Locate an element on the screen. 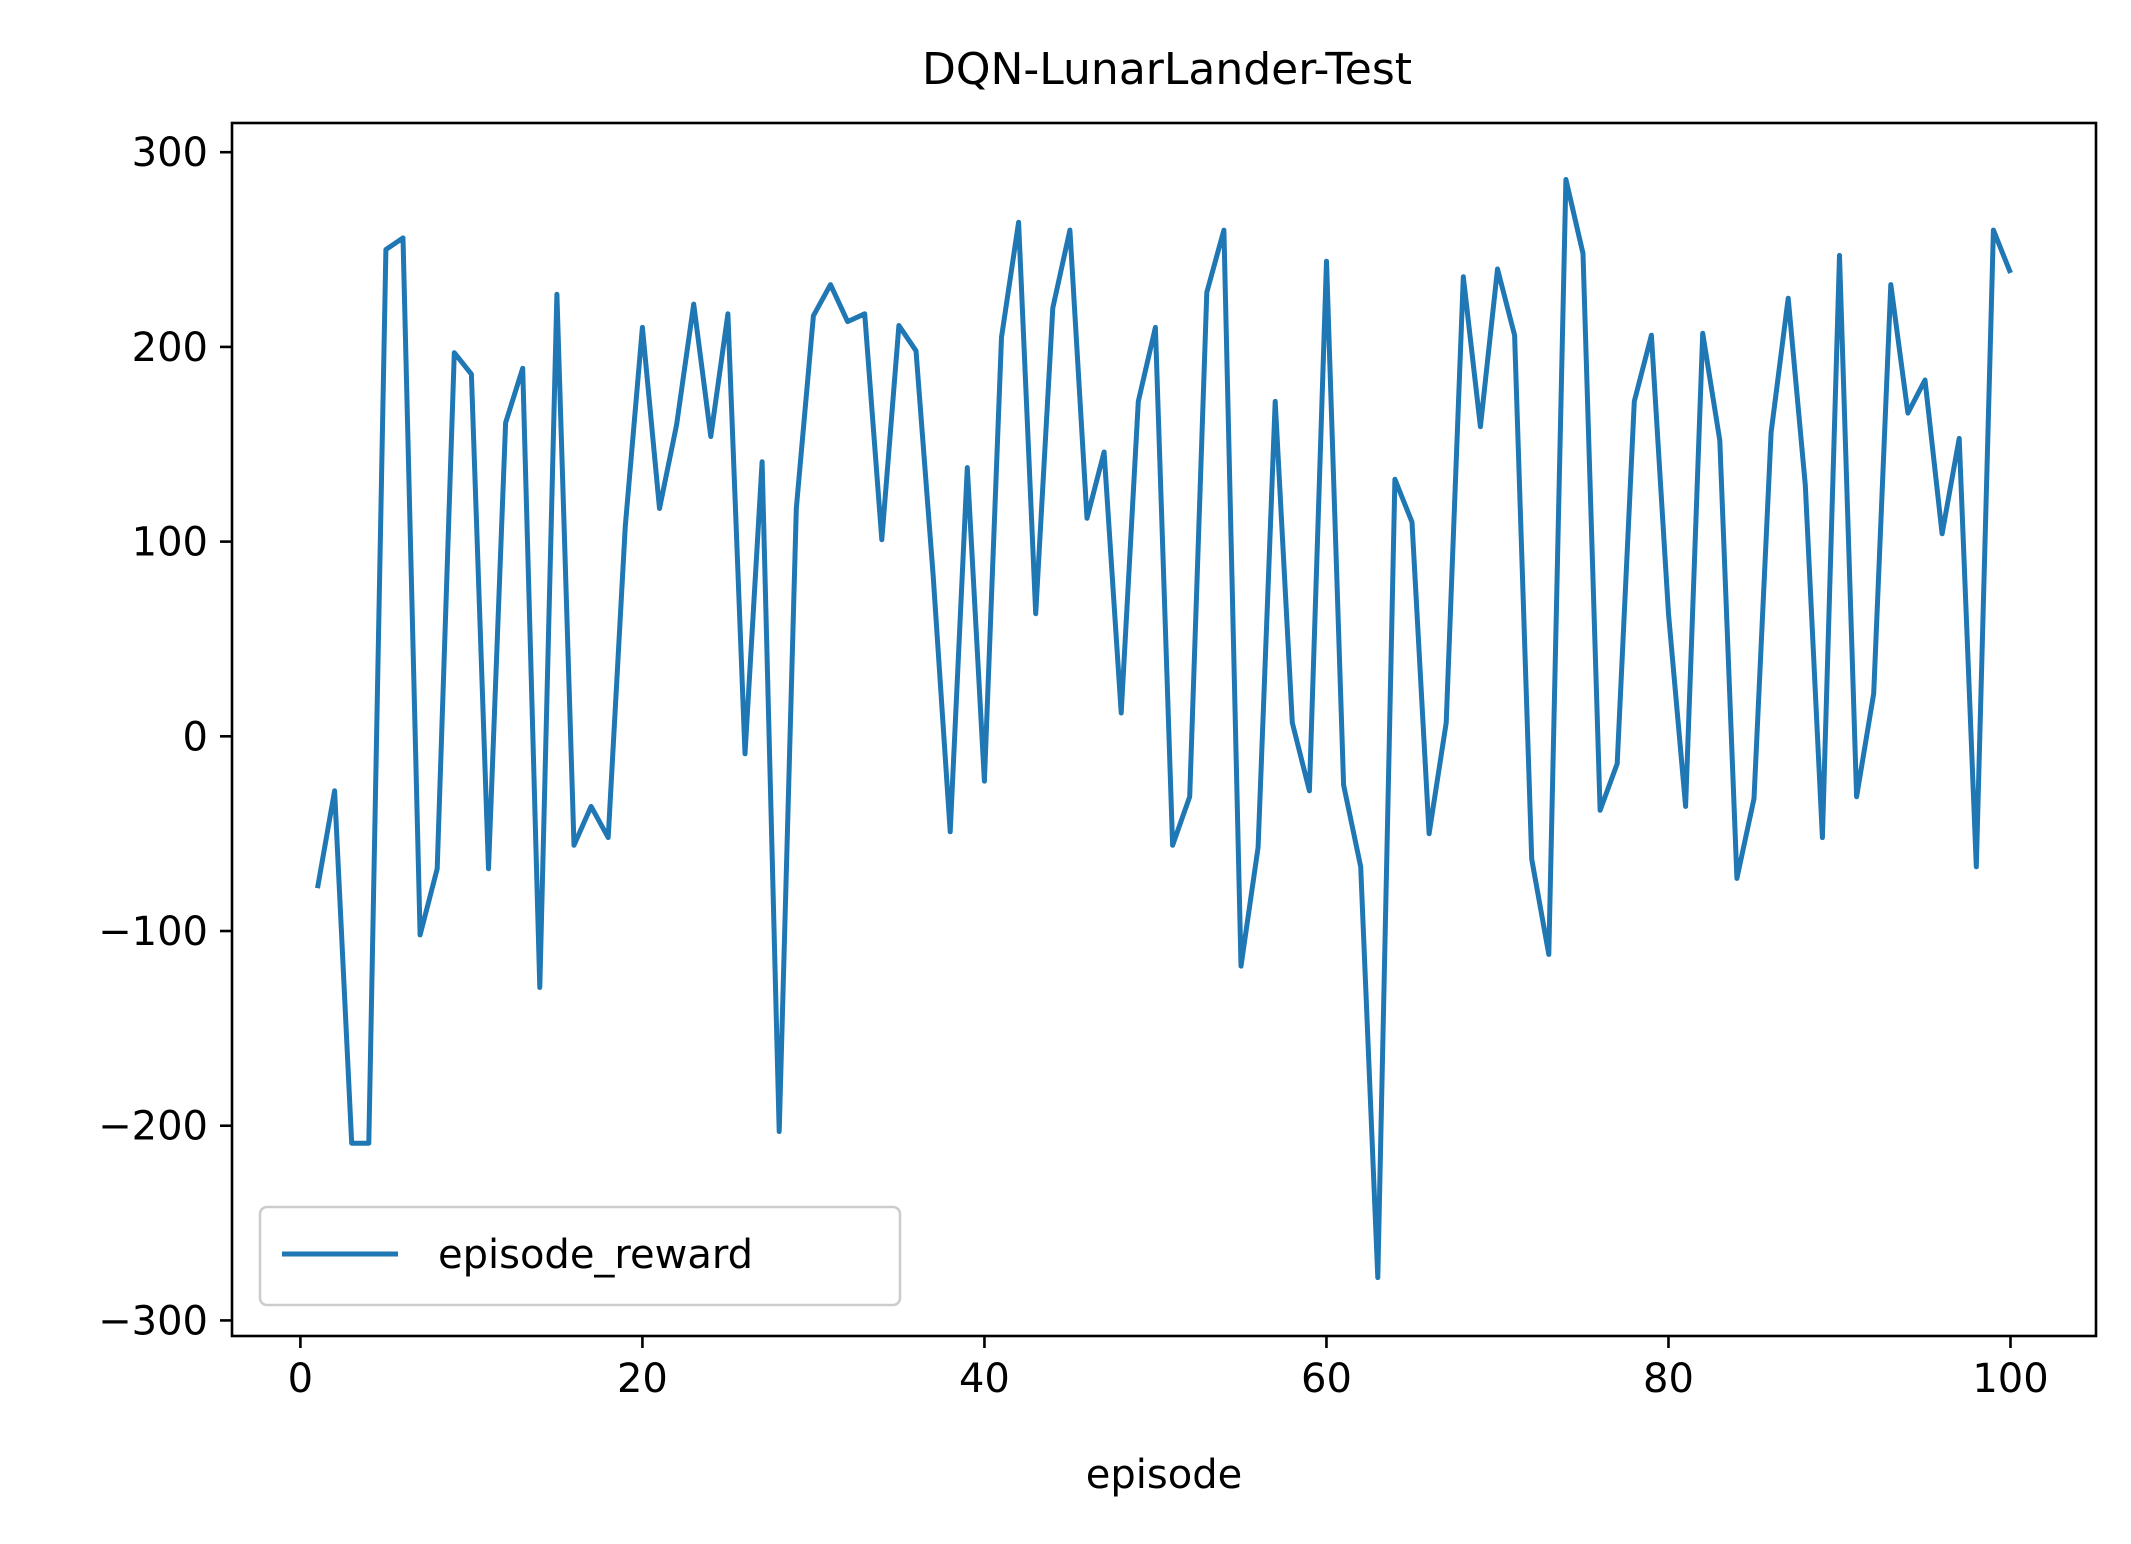 Image resolution: width=2131 pixels, height=1544 pixels. legend: episode_reward is located at coordinates (580, 1256).